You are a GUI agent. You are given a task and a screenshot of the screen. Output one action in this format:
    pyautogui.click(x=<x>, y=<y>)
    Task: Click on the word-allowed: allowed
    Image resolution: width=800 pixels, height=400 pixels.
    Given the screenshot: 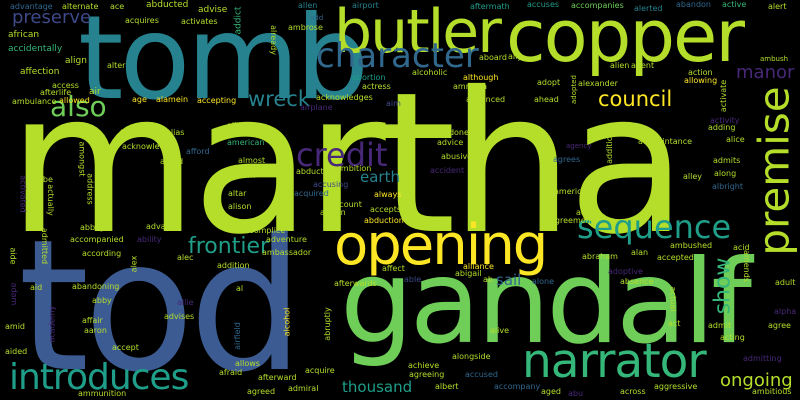 What is the action you would take?
    pyautogui.click(x=74, y=100)
    